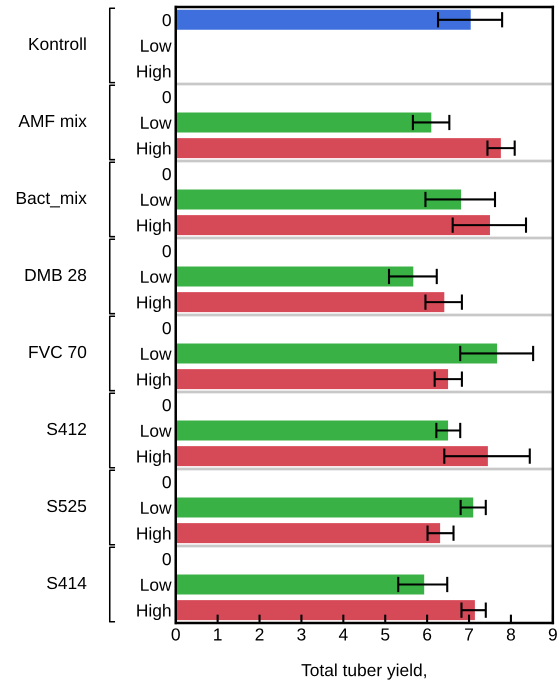 The width and height of the screenshot is (557, 695). Describe the element at coordinates (363, 671) in the screenshot. I see `x-axis-title: Total tuber yield,` at that location.